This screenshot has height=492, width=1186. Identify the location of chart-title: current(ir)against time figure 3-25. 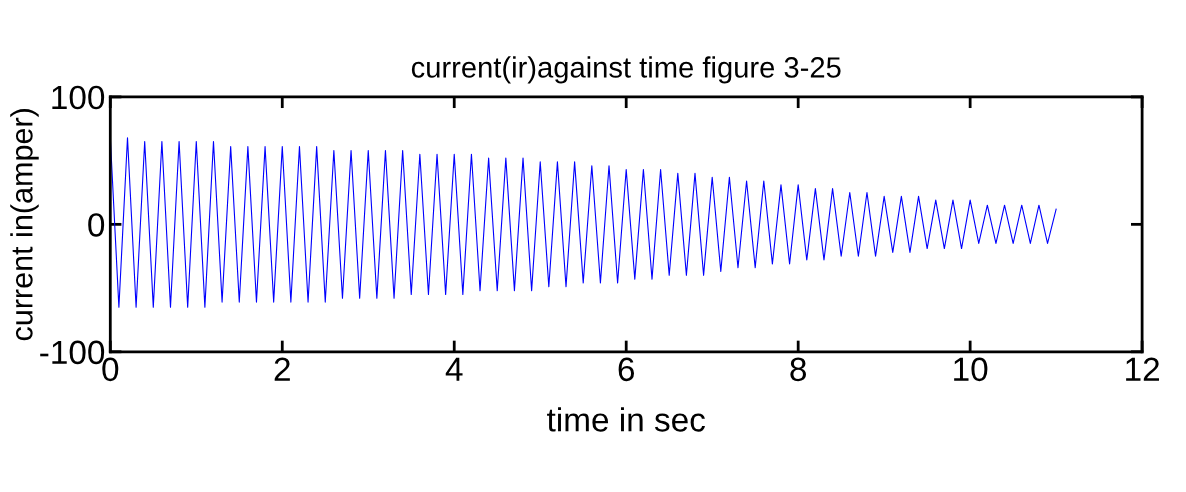
(626, 70).